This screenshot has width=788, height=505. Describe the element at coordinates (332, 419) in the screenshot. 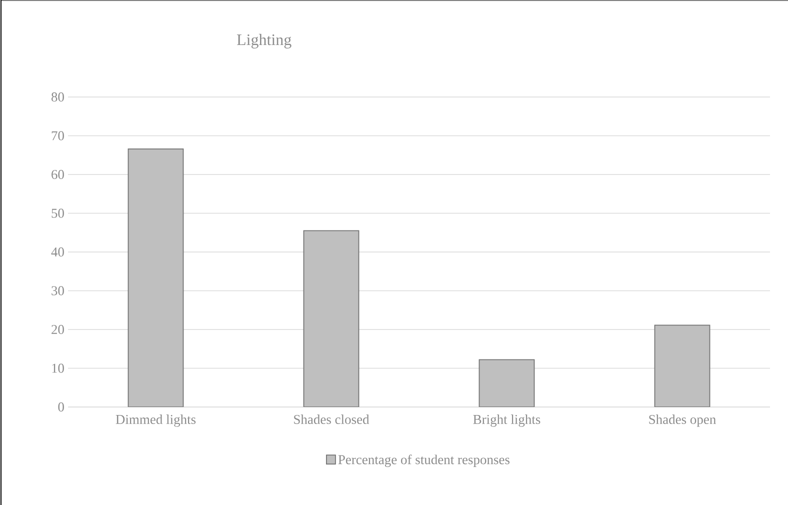

I see `x-tick-label: Shades closed` at that location.